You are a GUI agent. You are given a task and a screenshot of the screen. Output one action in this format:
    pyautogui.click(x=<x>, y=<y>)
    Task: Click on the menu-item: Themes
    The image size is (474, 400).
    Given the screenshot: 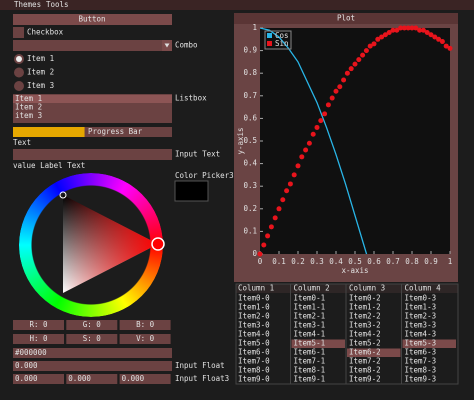 What is the action you would take?
    pyautogui.click(x=27, y=4)
    